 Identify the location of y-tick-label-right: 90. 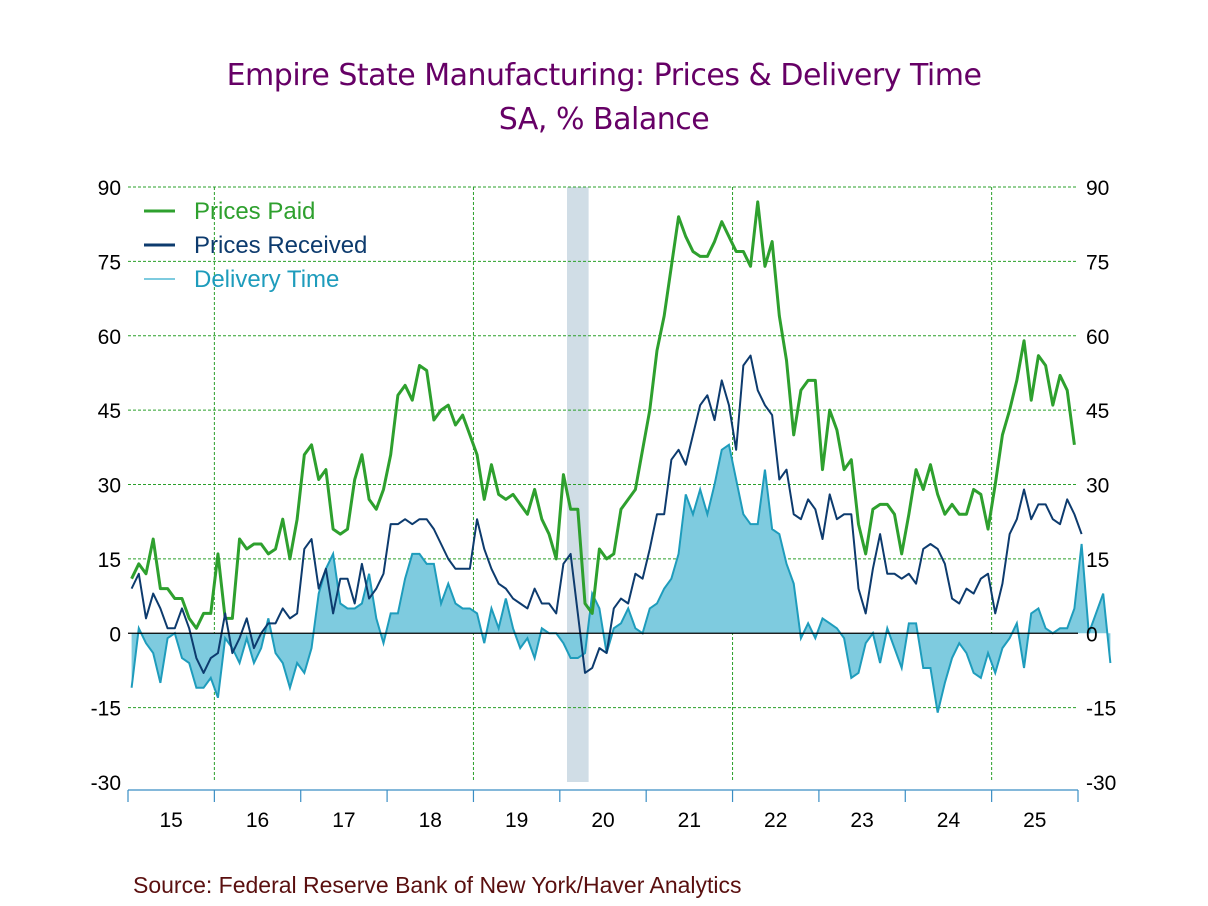
(1097, 188).